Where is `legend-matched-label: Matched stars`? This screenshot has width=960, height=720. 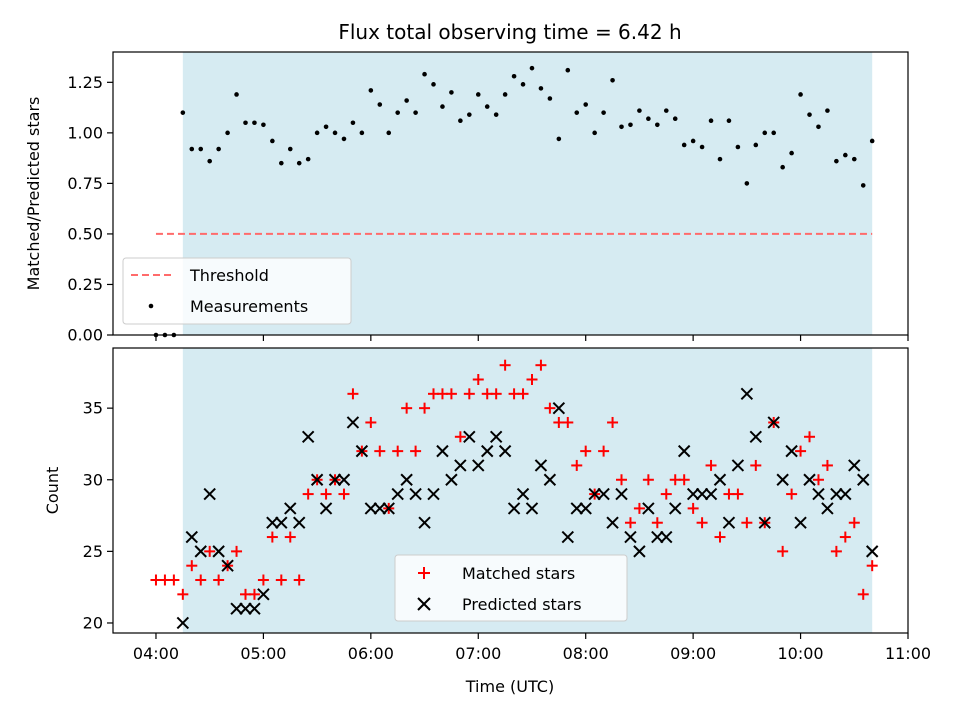
legend-matched-label: Matched stars is located at coordinates (518, 573).